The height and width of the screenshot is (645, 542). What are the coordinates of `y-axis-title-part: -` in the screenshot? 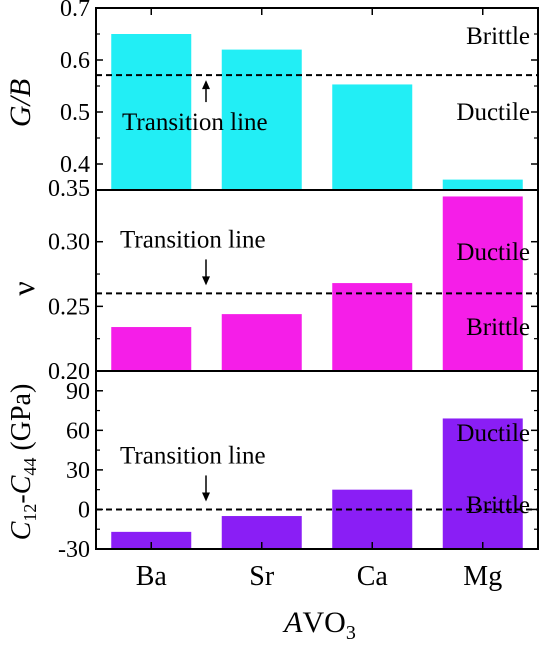 It's located at (21, 498).